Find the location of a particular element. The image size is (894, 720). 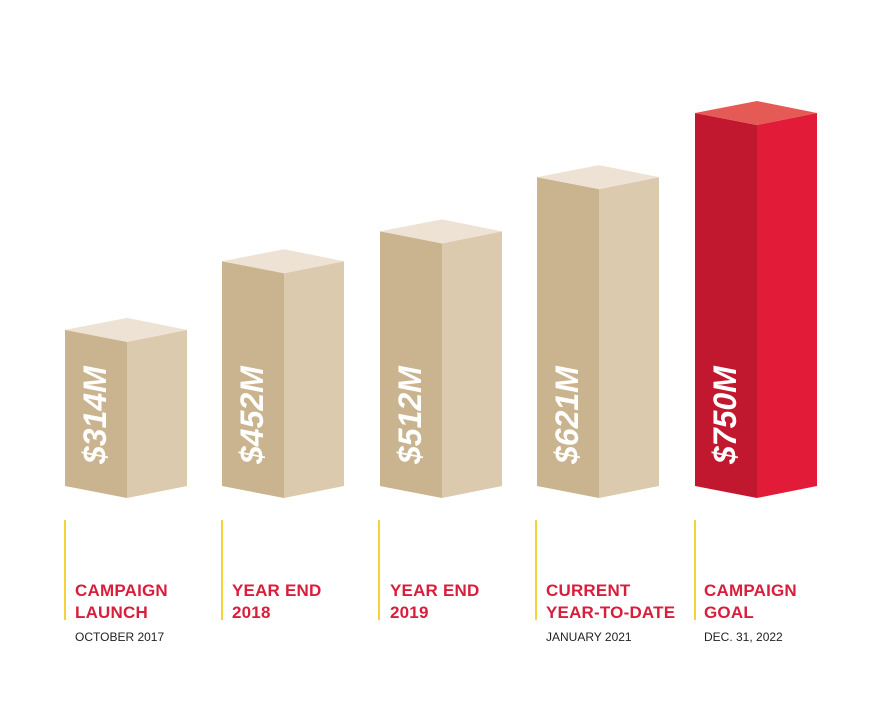

bar-3: $621M is located at coordinates (598, 331).